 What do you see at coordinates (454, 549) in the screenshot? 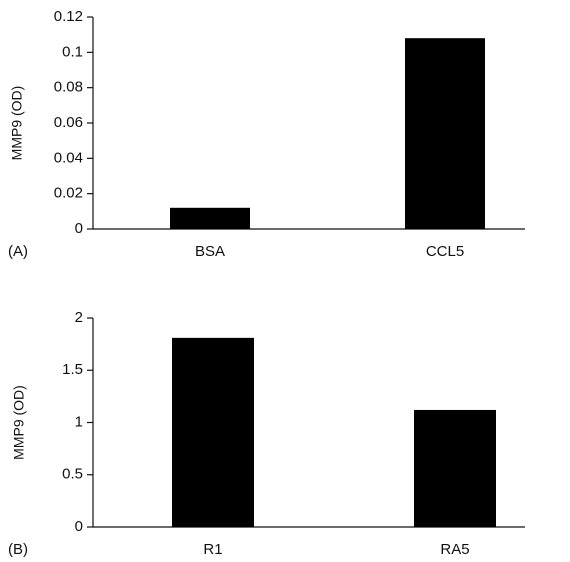
I see `x-tick-label: RA5` at bounding box center [454, 549].